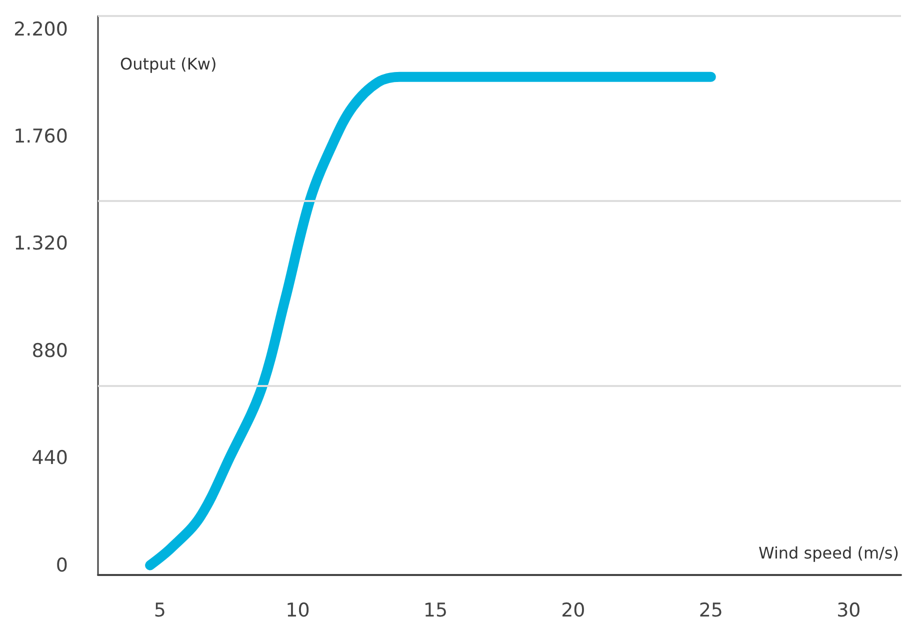  Describe the element at coordinates (435, 611) in the screenshot. I see `x-tick-label: 15` at that location.